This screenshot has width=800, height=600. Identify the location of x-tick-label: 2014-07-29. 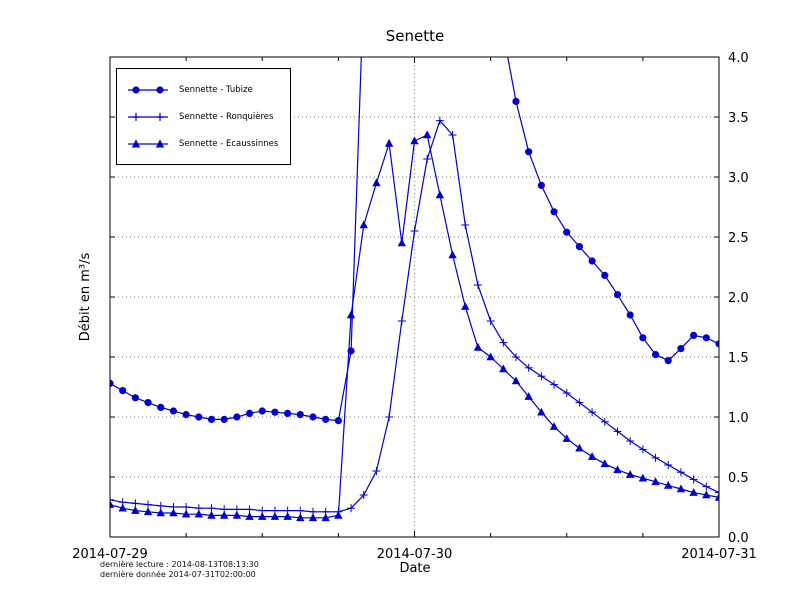
(110, 554).